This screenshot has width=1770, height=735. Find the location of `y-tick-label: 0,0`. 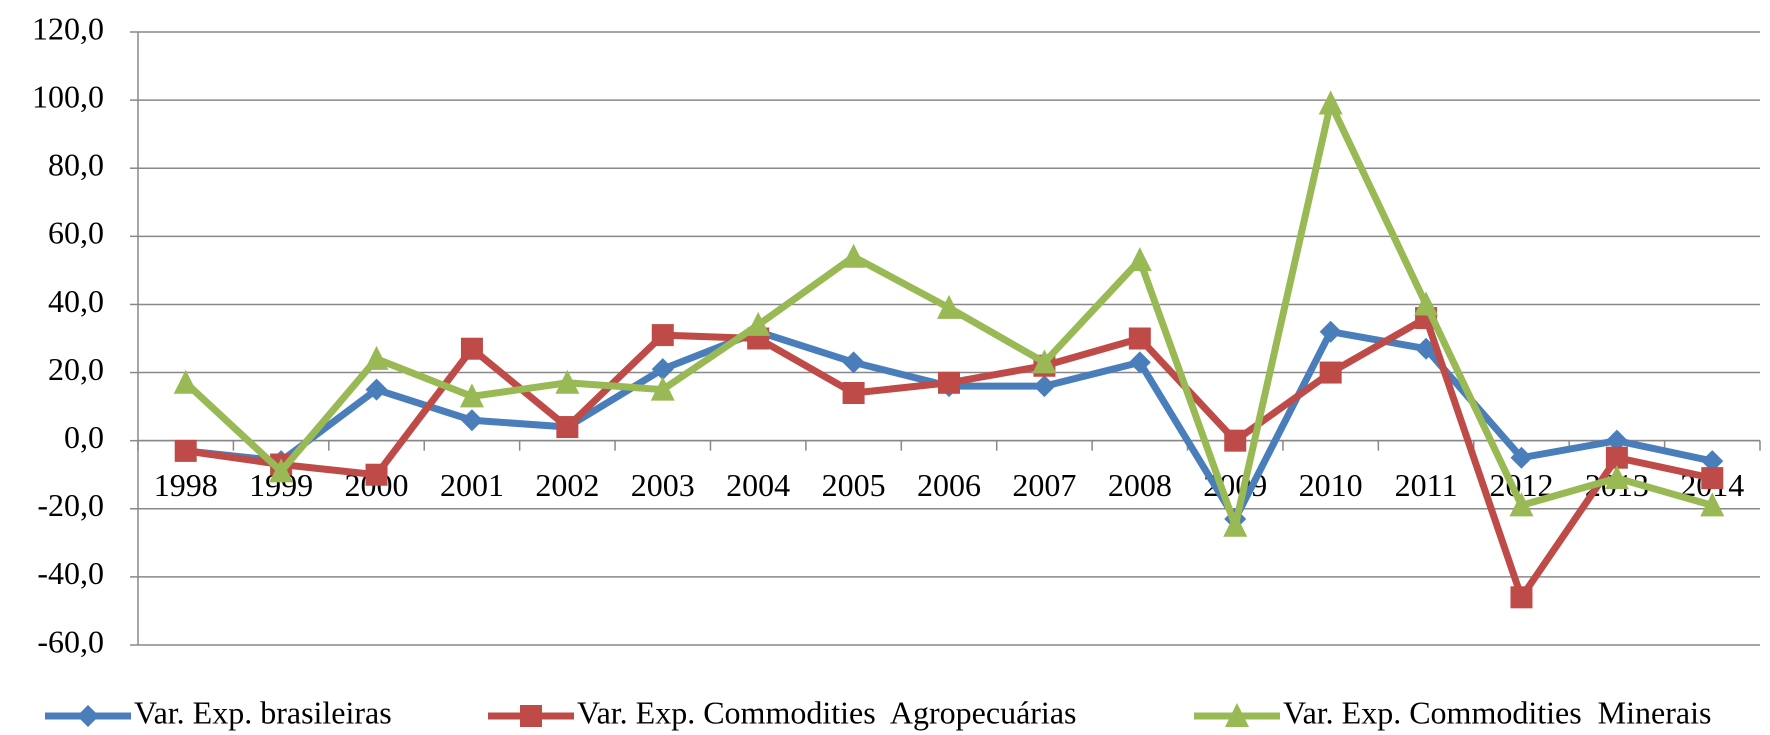

y-tick-label: 0,0 is located at coordinates (84, 437).